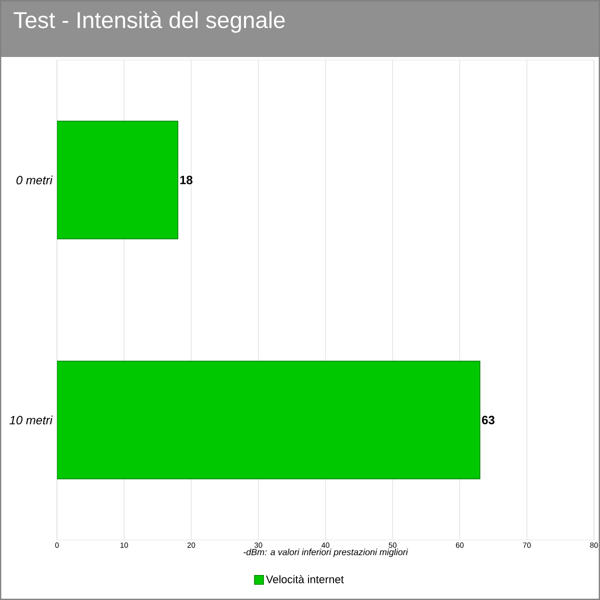 The image size is (600, 600). I want to click on y-tick-label: 10 metri, so click(31, 420).